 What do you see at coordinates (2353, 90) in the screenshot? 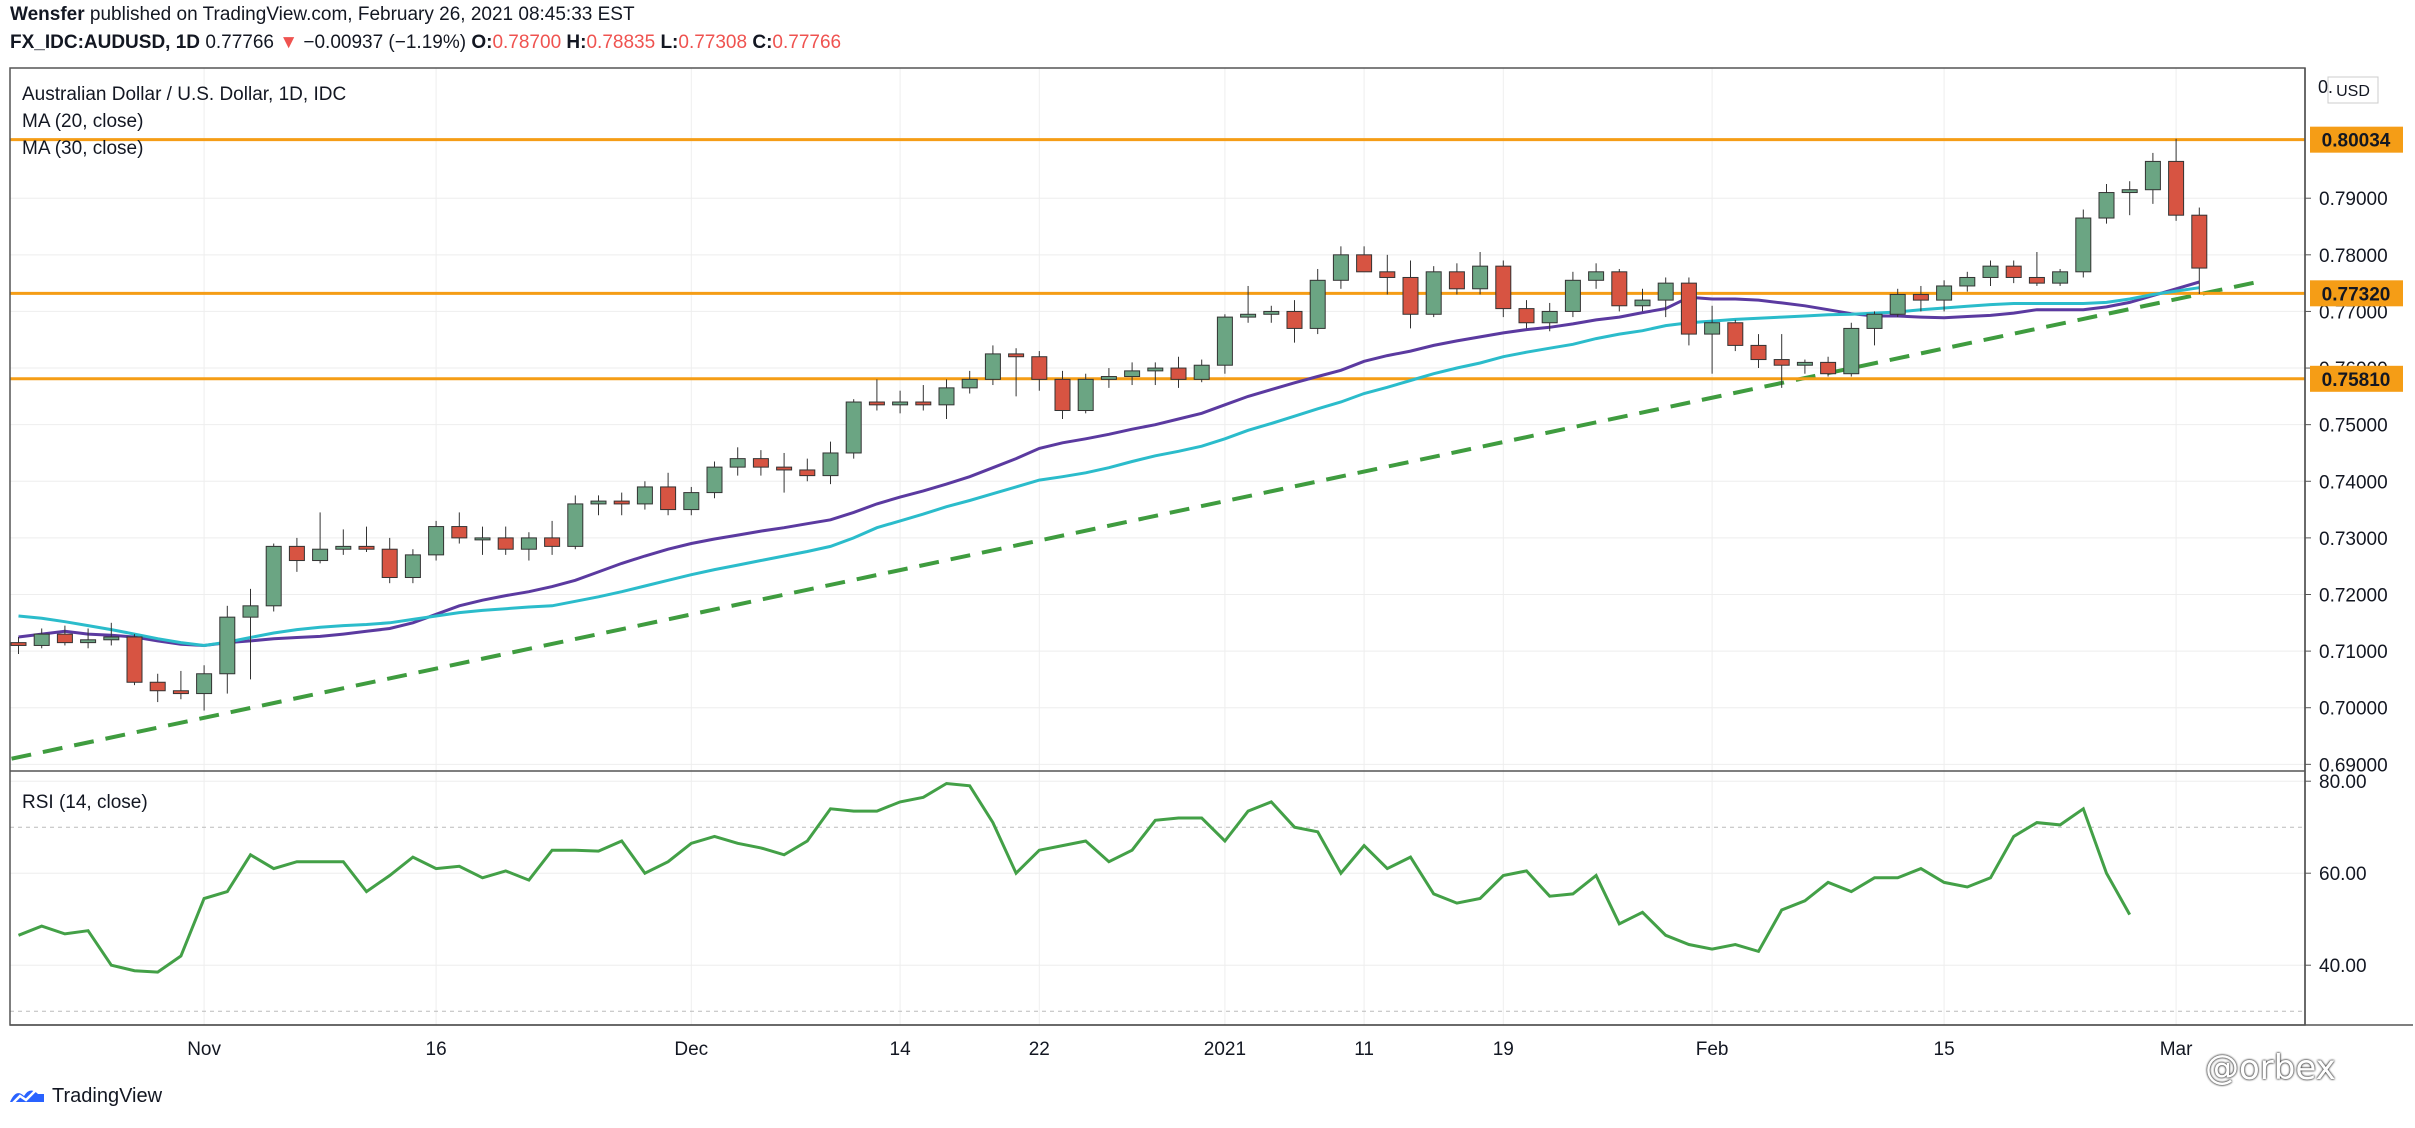
I see `currency-badge` at bounding box center [2353, 90].